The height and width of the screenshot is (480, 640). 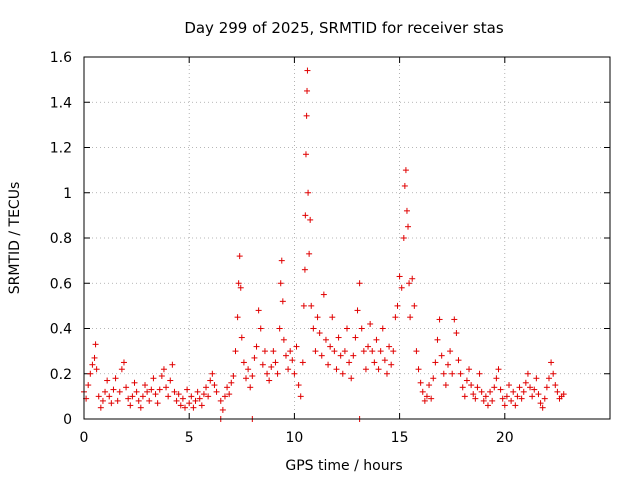 What do you see at coordinates (61, 330) in the screenshot?
I see `y-tick-label: 0.4` at bounding box center [61, 330].